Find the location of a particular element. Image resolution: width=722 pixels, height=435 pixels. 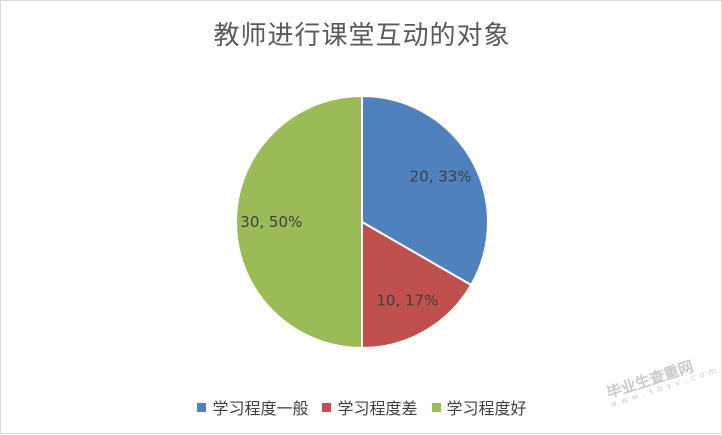

legend-swatch-normal is located at coordinates (202, 407).